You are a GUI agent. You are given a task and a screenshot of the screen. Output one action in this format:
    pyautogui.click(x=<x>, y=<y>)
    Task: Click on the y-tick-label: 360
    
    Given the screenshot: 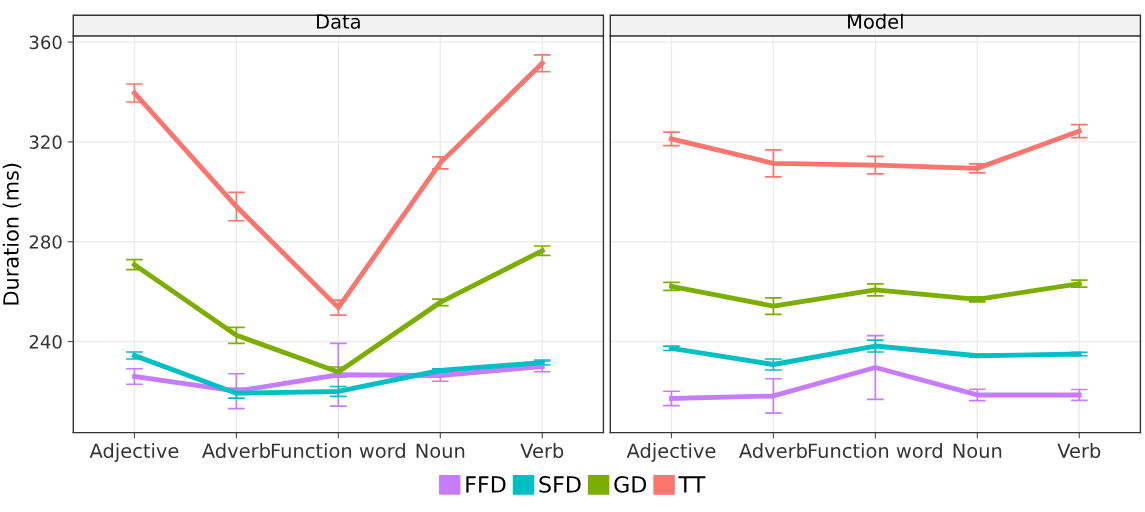 What is the action you would take?
    pyautogui.click(x=45, y=42)
    